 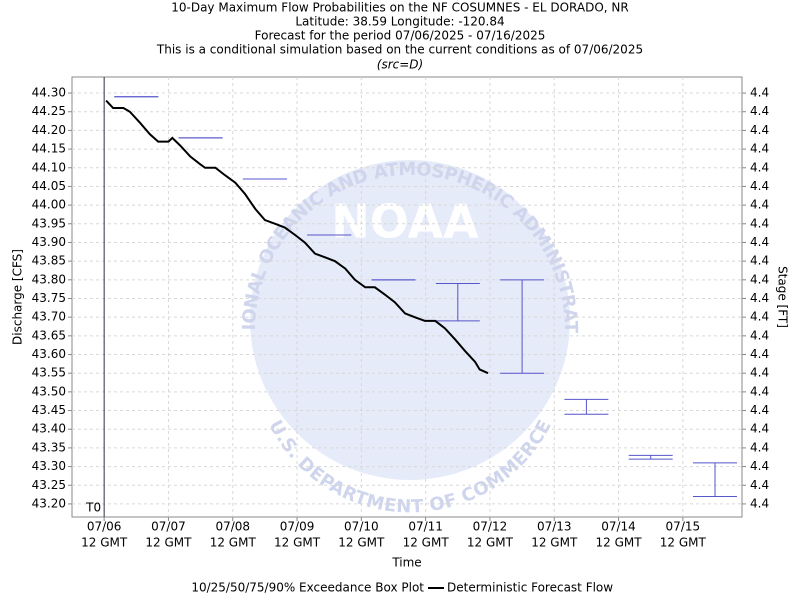 I want to click on x-axis-label: Time, so click(x=406, y=563).